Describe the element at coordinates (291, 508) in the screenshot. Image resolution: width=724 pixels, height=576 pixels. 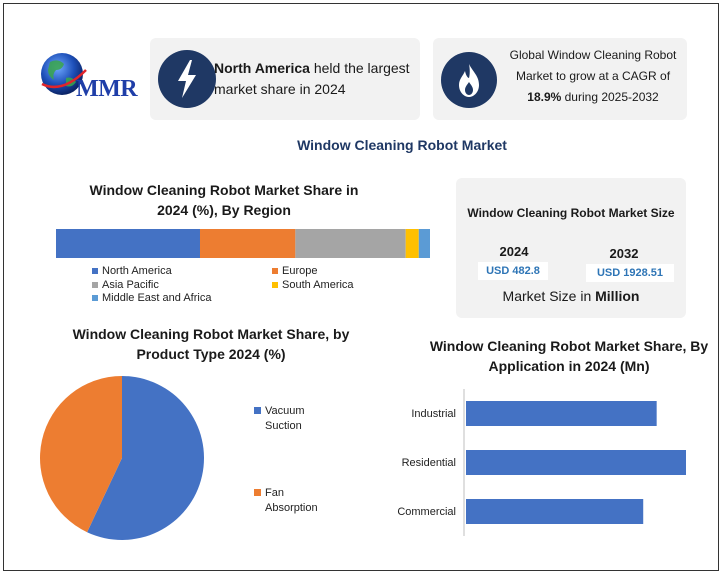
I see `legend-fan-line2: Absorption` at that location.